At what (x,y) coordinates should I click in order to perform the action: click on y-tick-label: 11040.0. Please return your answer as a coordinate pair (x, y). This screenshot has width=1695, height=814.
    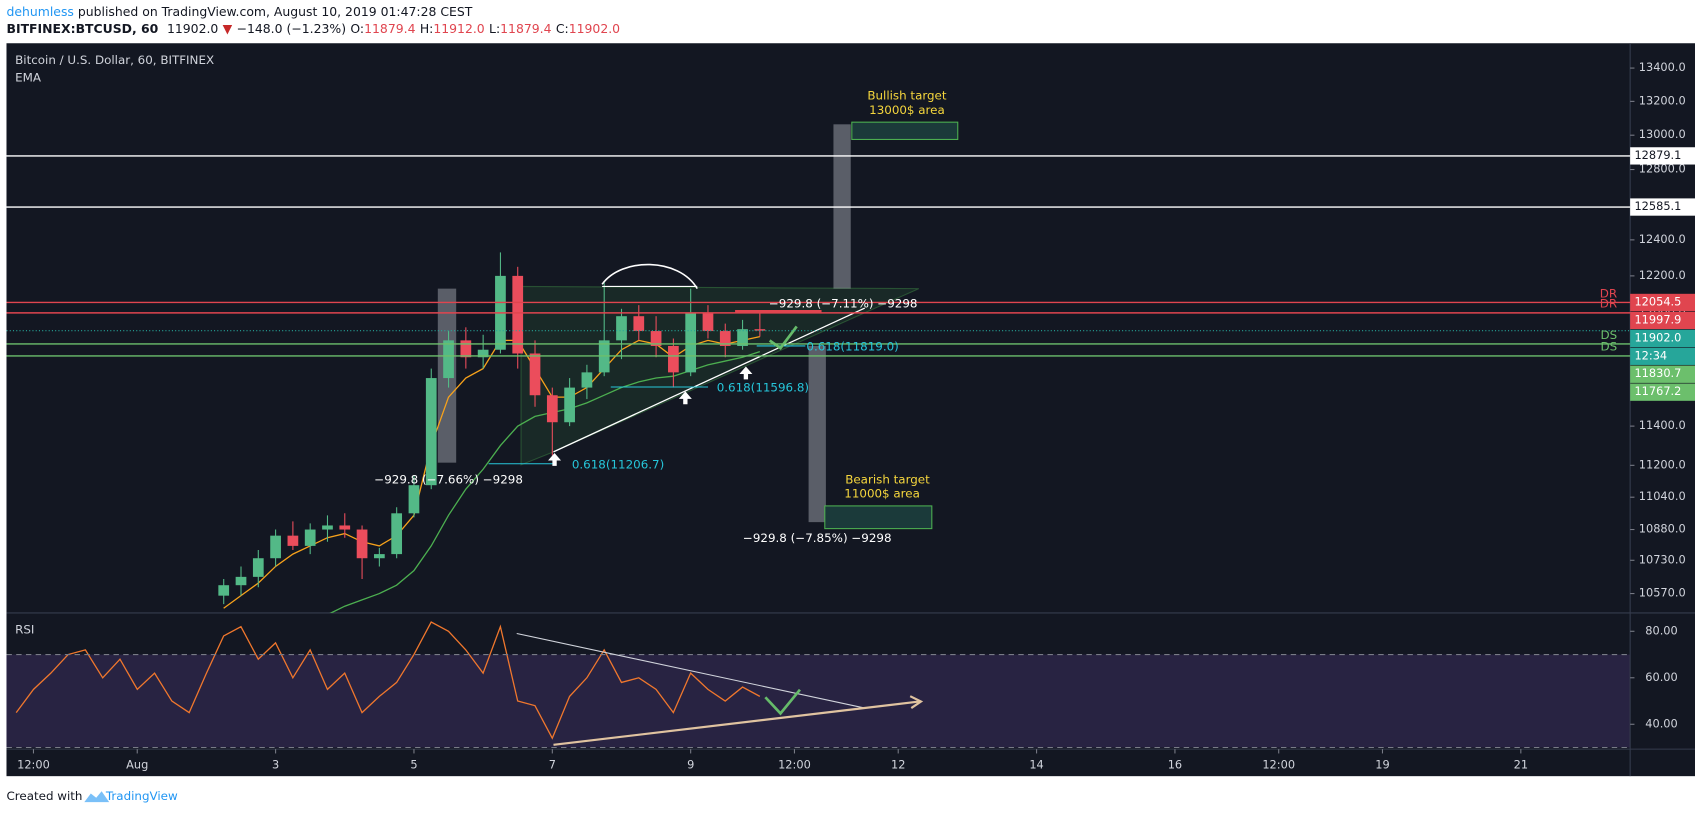
    Looking at the image, I should click on (1662, 496).